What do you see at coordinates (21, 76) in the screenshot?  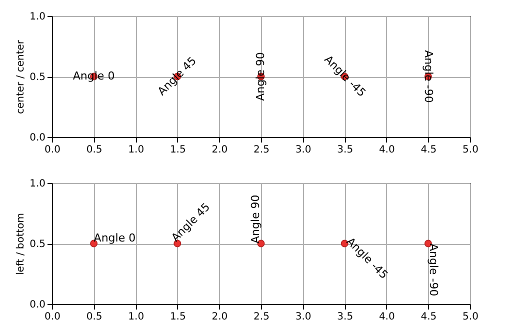 I see `y-axis-title: center / center` at bounding box center [21, 76].